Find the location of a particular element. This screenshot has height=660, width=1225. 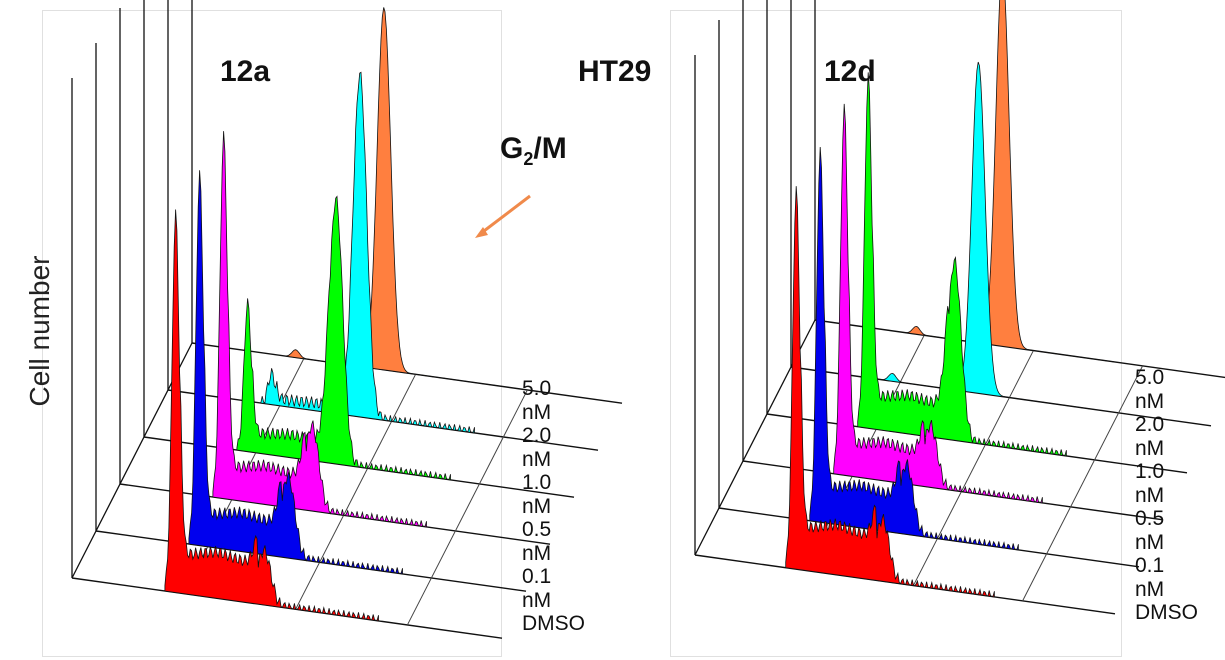

depth-grid-line is located at coordinates (1083, 483).